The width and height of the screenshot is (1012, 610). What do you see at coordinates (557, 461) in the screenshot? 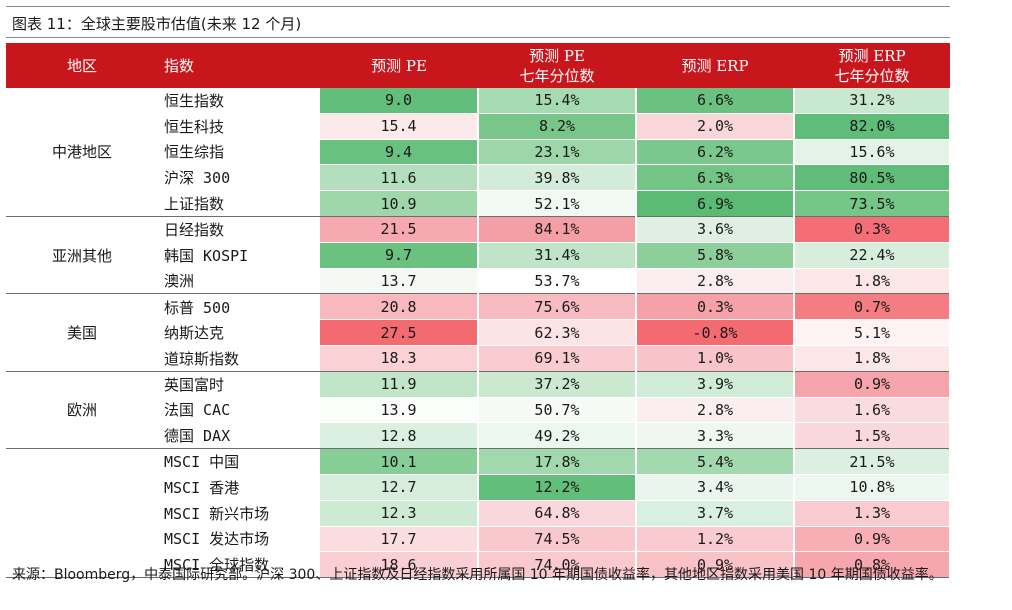
I see `value-cell-pe-pct: 17.8%` at bounding box center [557, 461].